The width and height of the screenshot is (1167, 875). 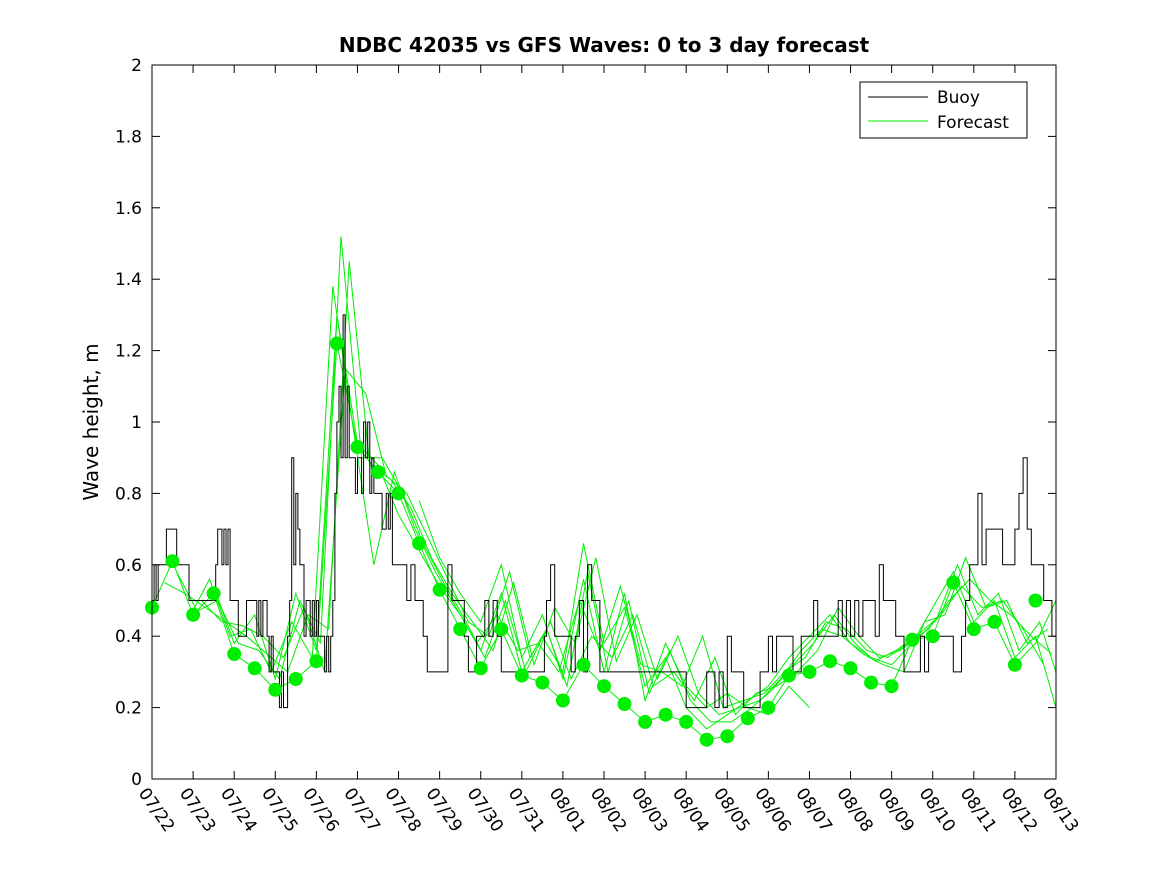 What do you see at coordinates (128, 280) in the screenshot?
I see `y-tick-label: 1.4` at bounding box center [128, 280].